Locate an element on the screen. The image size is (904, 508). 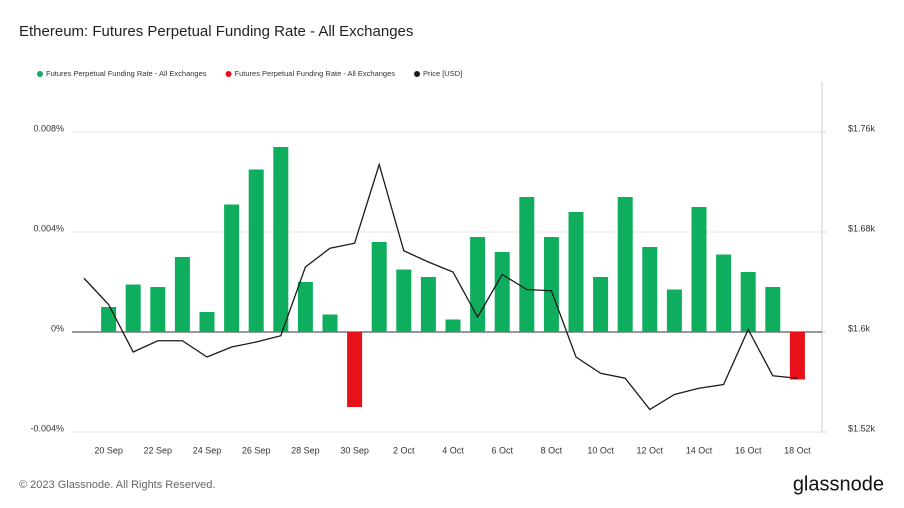
x-tick-label: 30 Sep is located at coordinates (354, 450).